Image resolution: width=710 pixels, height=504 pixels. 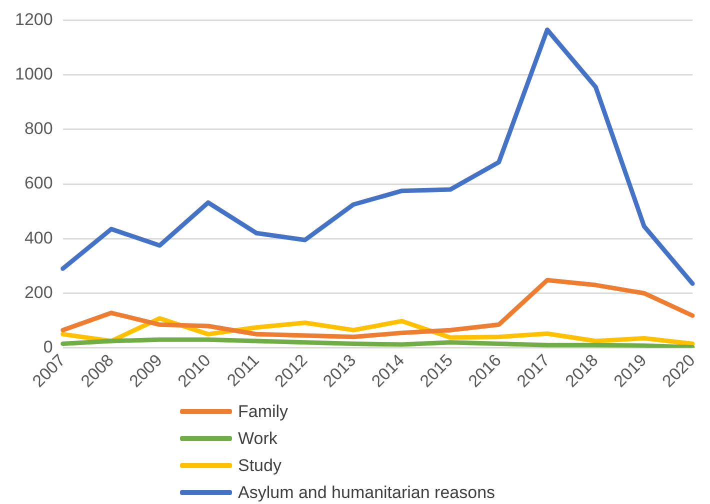 What do you see at coordinates (260, 466) in the screenshot?
I see `legend-label: Study` at bounding box center [260, 466].